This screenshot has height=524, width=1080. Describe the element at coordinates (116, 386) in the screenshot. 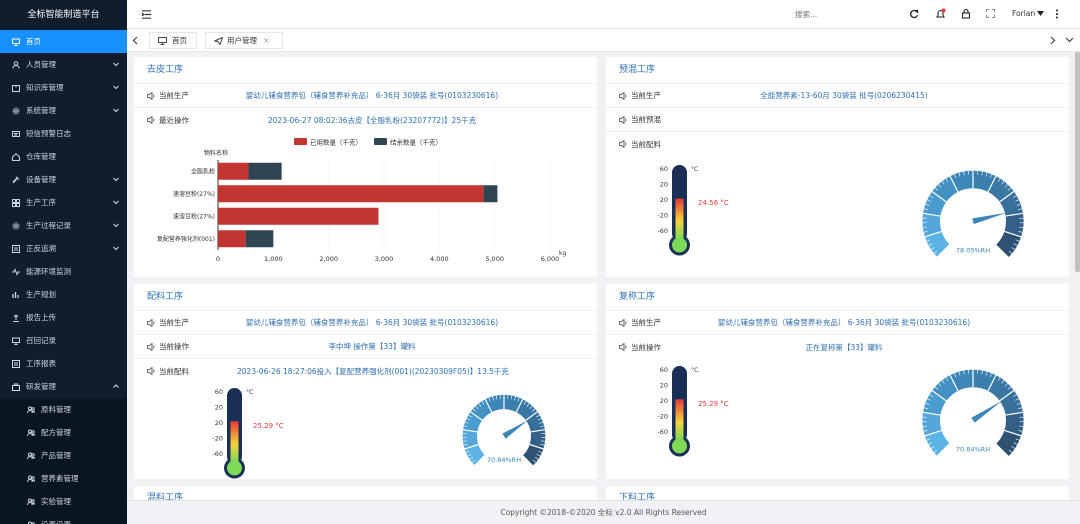

I see `chevron-up-icon` at that location.